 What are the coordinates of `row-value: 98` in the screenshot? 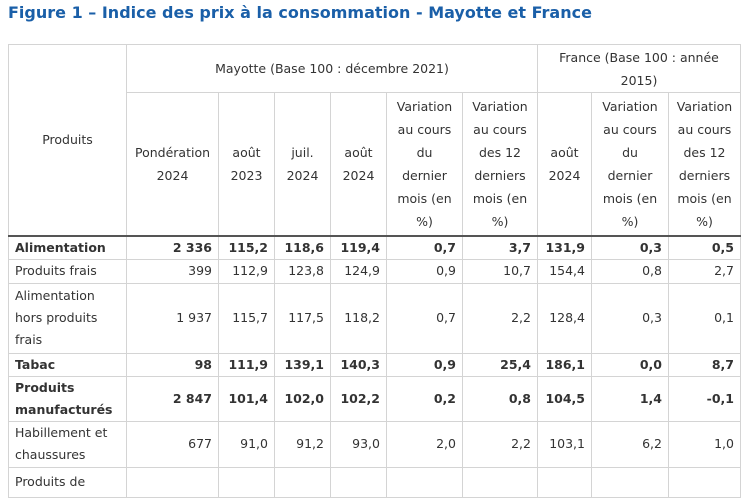 It's located at (172, 364).